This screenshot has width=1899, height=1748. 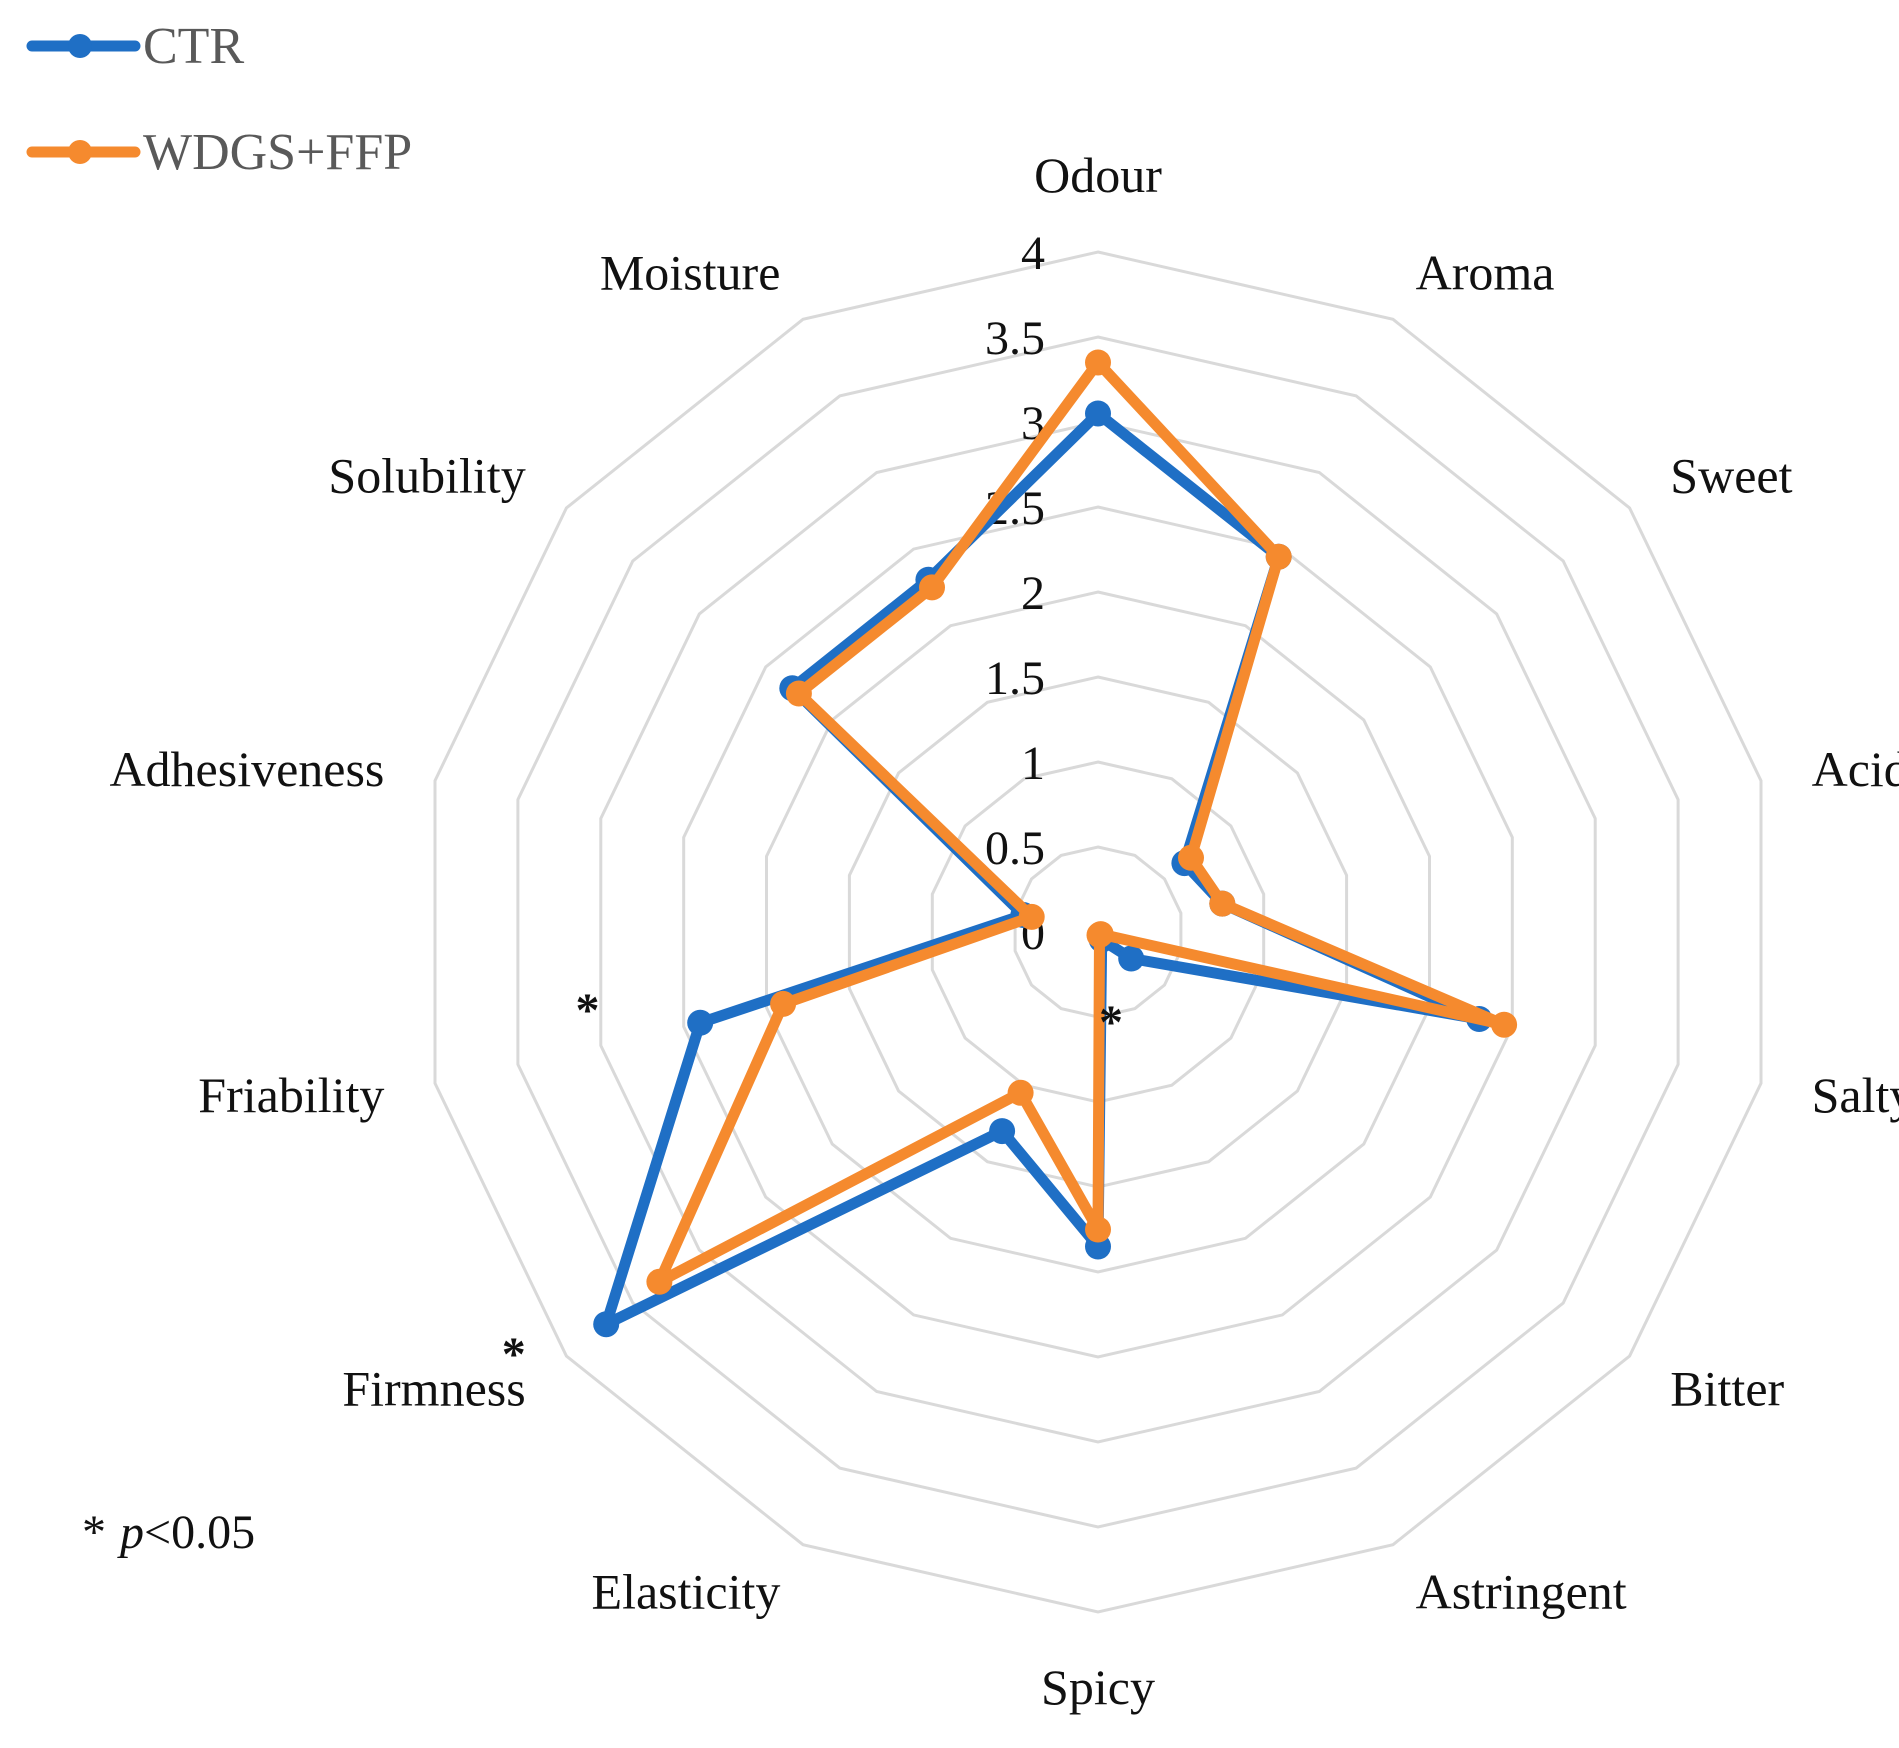 I want to click on category-label: Friability, so click(x=291, y=1095).